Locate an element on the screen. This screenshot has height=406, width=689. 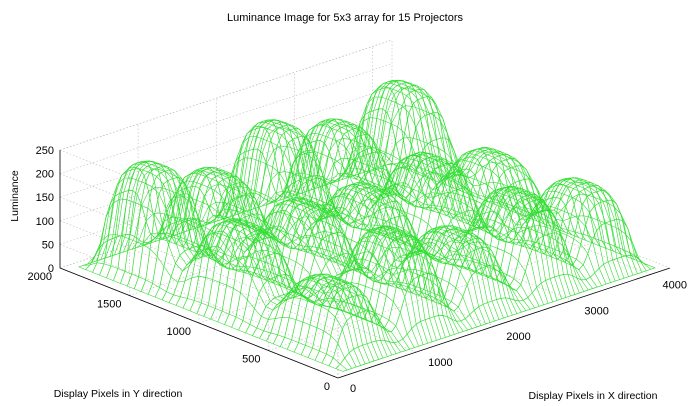
x-axis-label: Display Pixels in X direction is located at coordinates (593, 396).